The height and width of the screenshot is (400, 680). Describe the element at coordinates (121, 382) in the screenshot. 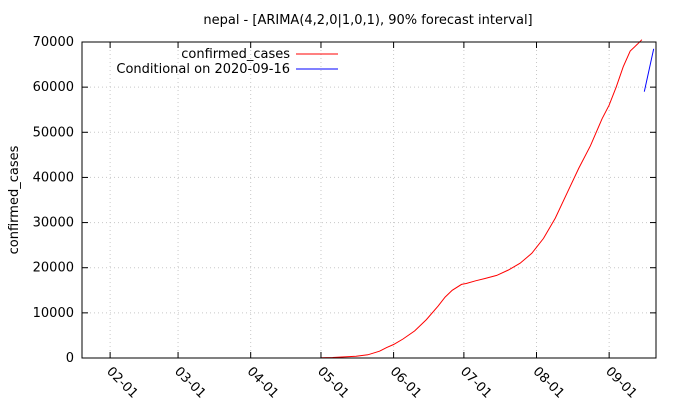

I see `x-tick-label-0: 02-01` at that location.